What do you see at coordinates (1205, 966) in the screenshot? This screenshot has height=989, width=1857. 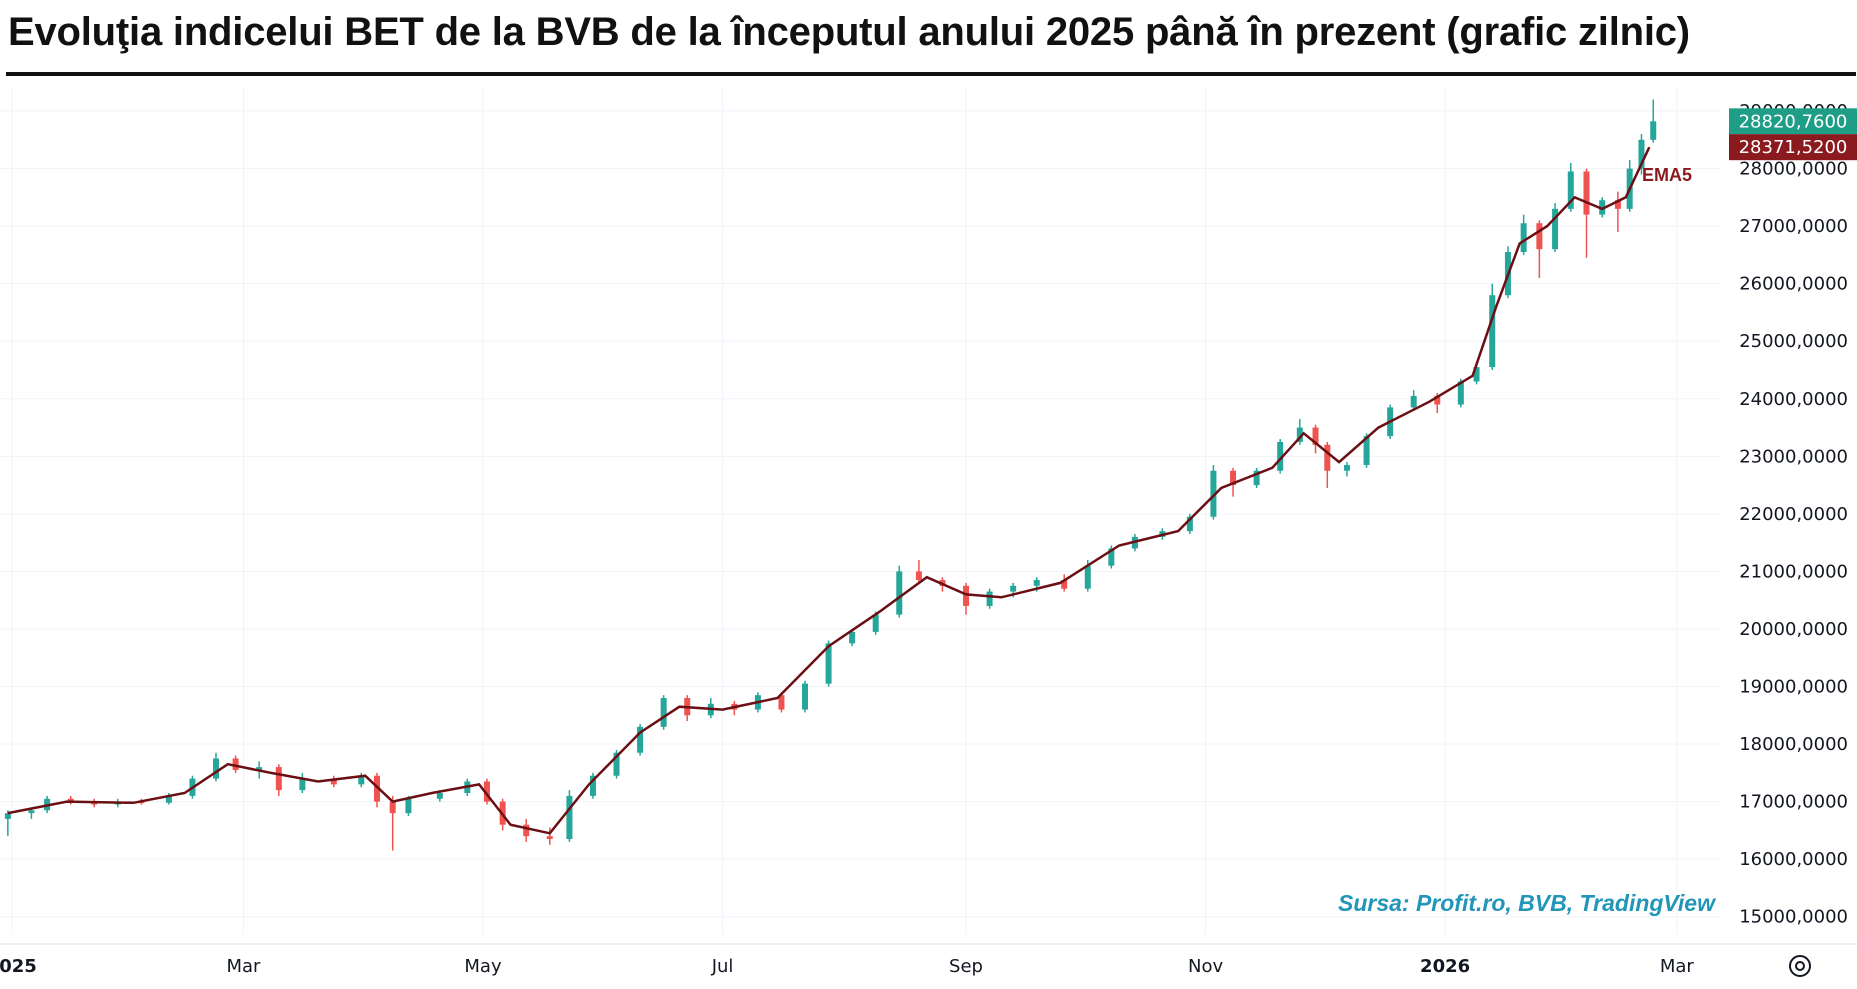 I see `x-tick-label: Nov` at bounding box center [1205, 966].